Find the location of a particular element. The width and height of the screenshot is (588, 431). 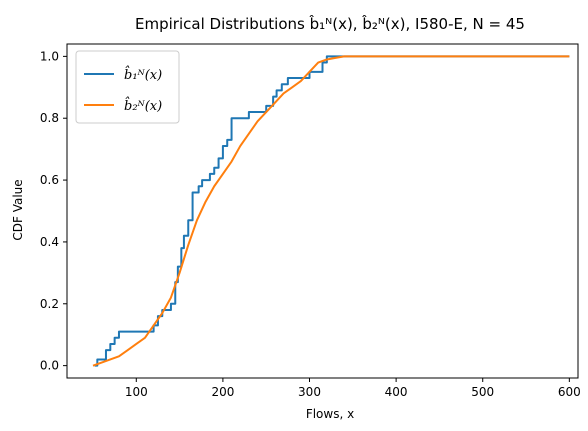

x-tick-label: 300 is located at coordinates (309, 392).